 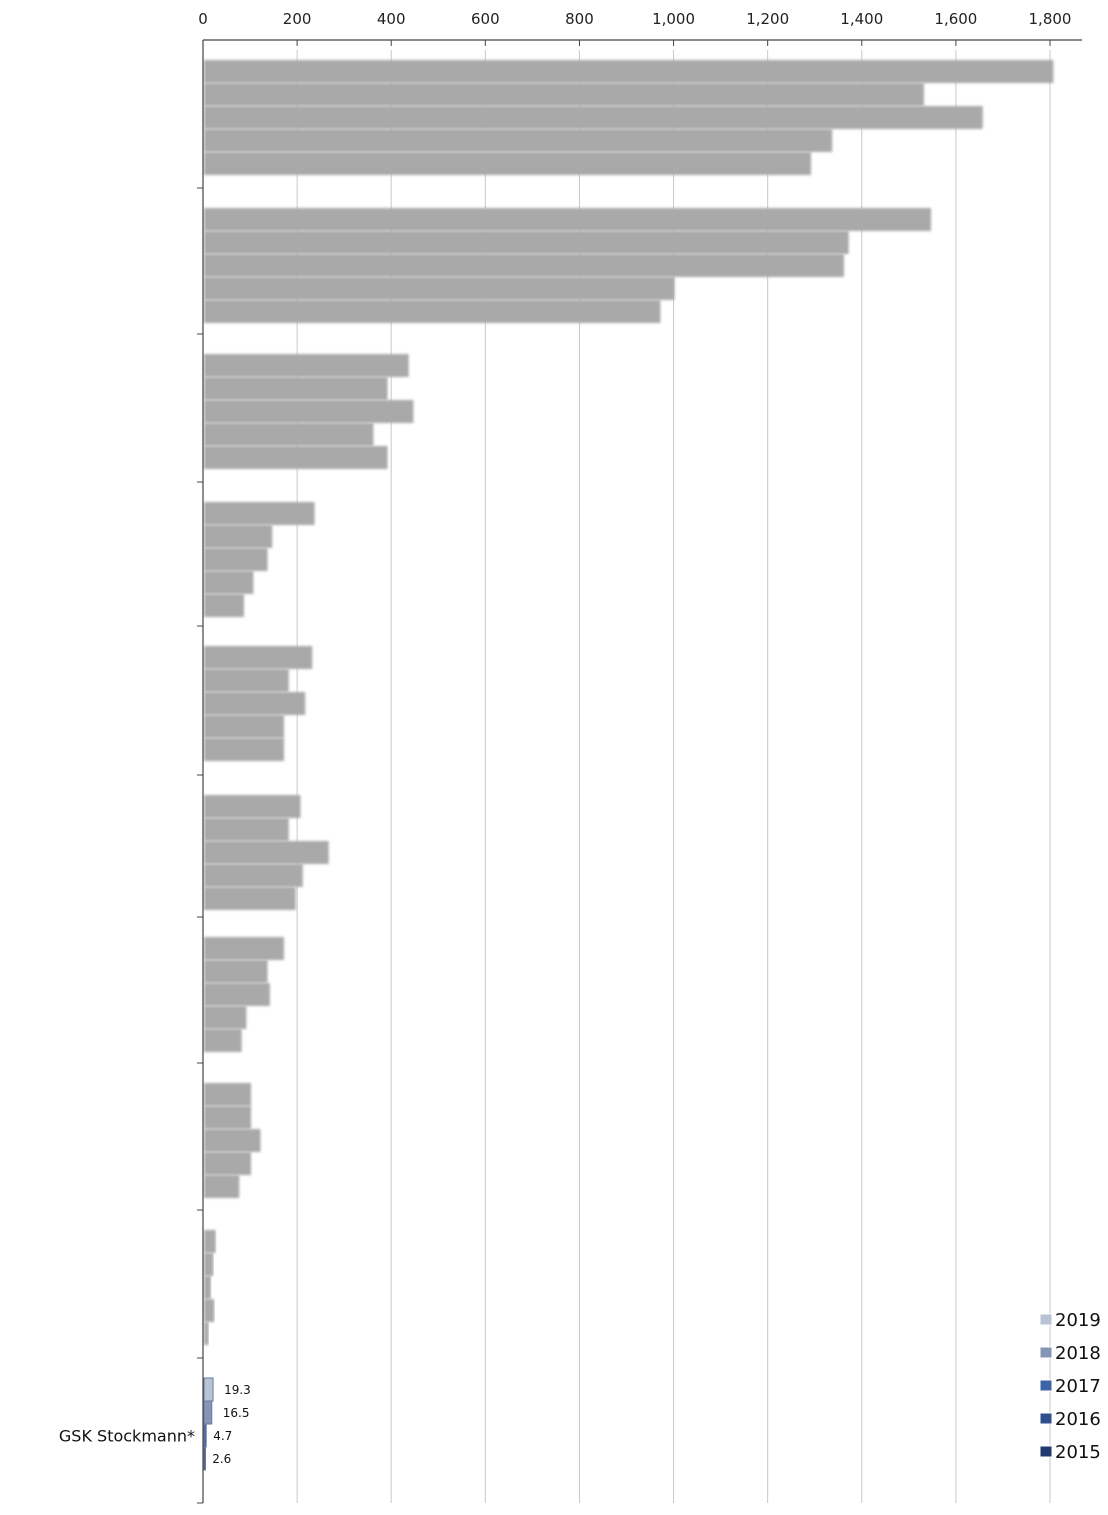 What do you see at coordinates (673, 19) in the screenshot?
I see `x-tick-label: 1,000` at bounding box center [673, 19].